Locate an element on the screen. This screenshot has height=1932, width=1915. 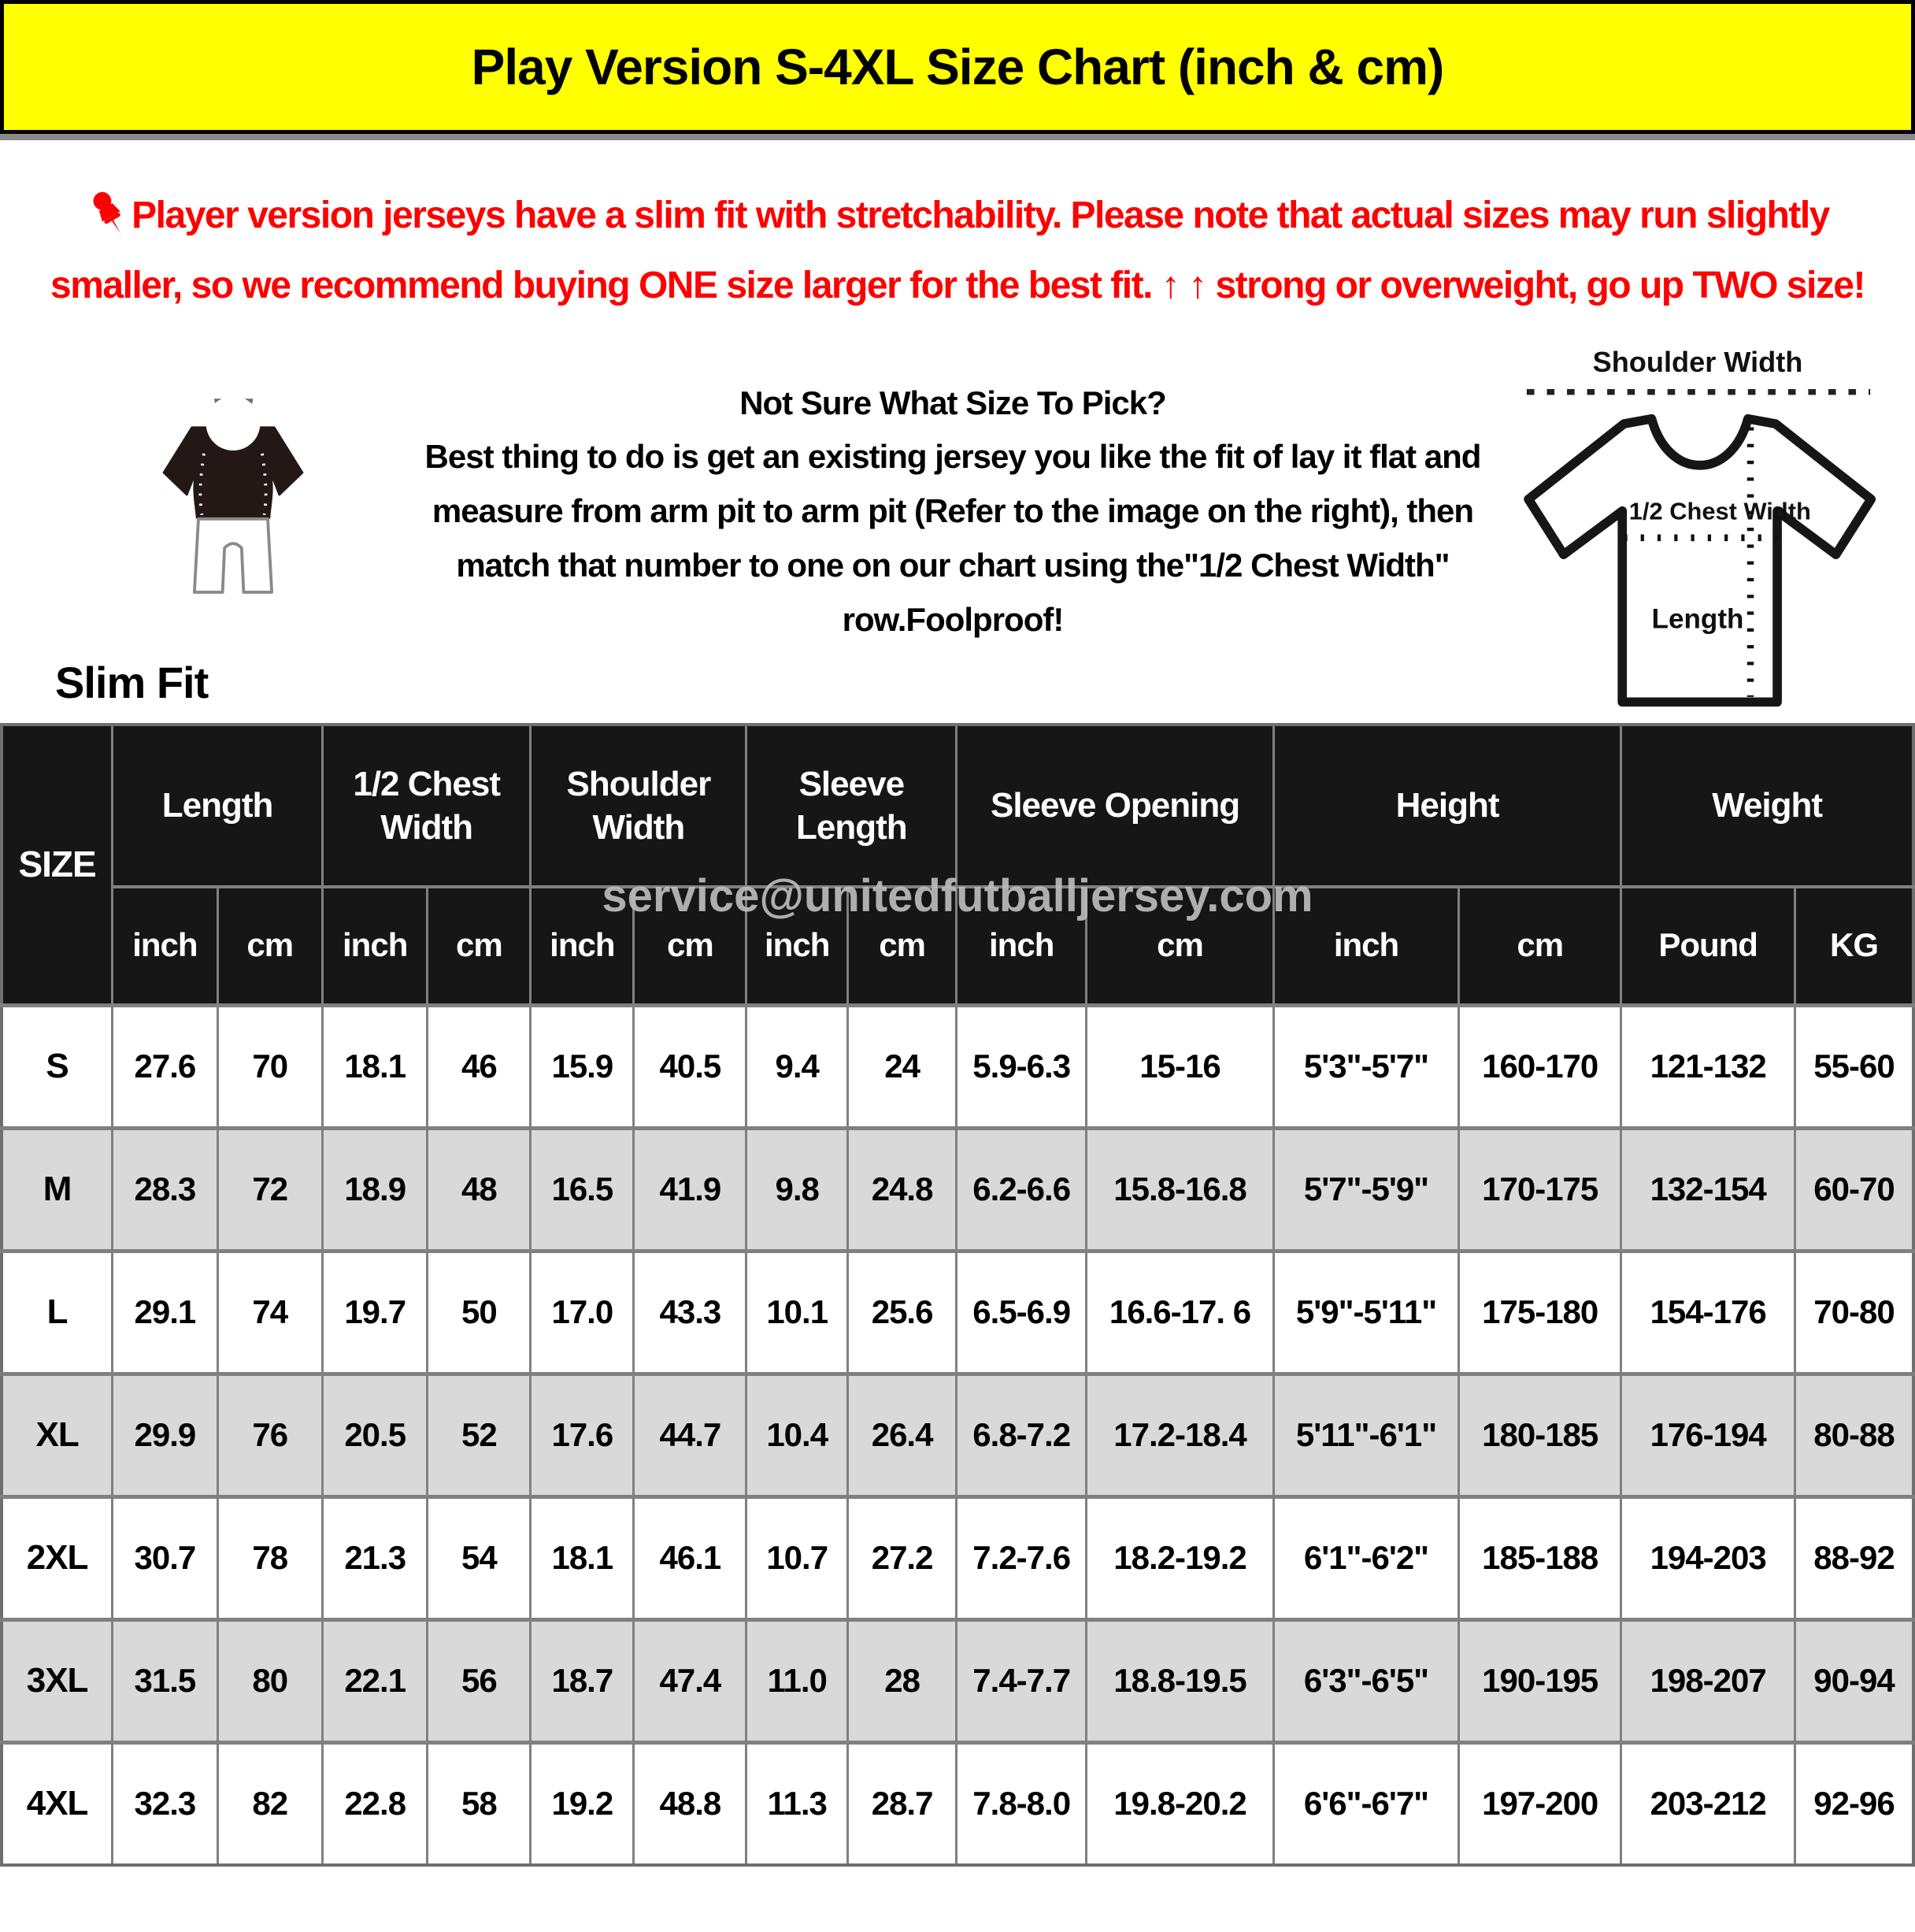
data-cell: 15.9 is located at coordinates (582, 1066).